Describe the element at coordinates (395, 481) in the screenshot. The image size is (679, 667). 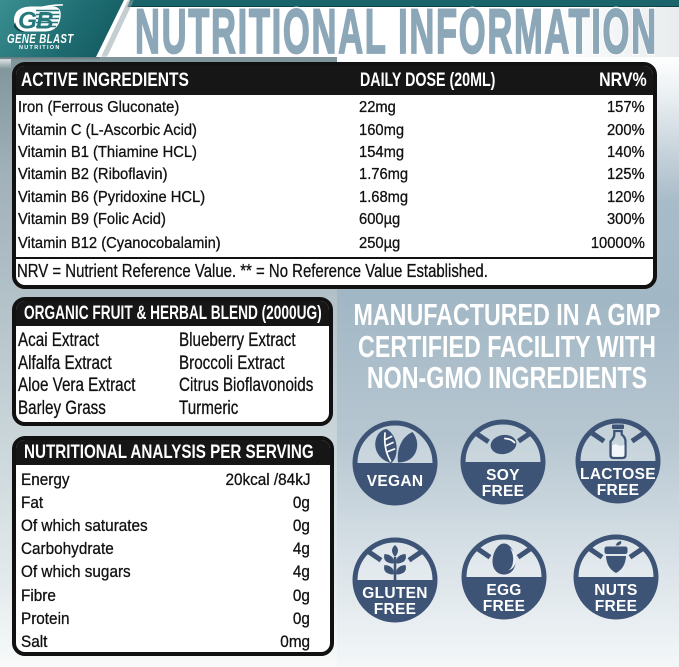
I see `svg-text: VEGAN` at that location.